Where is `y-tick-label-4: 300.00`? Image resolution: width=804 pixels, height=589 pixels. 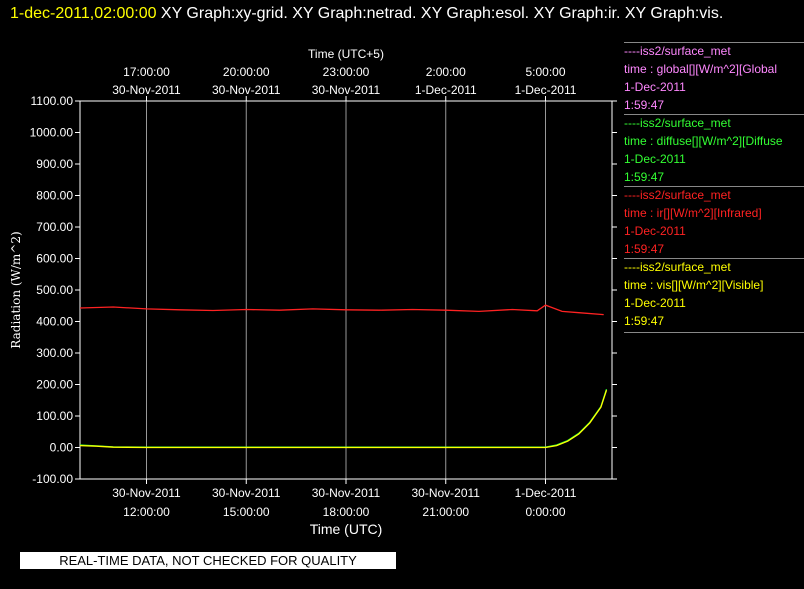 y-tick-label-4: 300.00 is located at coordinates (54, 353).